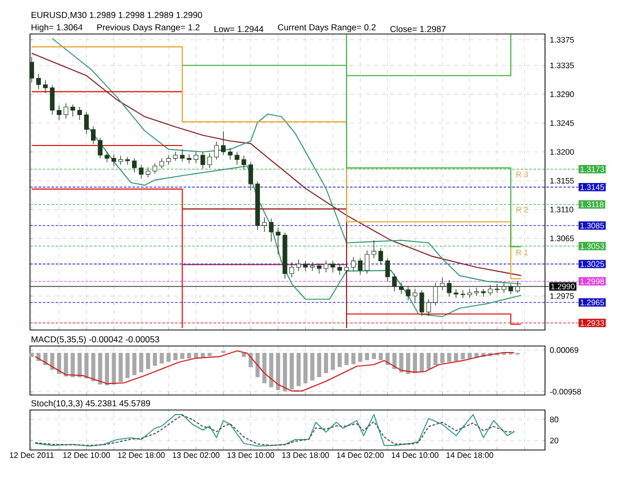 The width and height of the screenshot is (640, 480). Describe the element at coordinates (562, 296) in the screenshot. I see `y-tick-label: 1.2975` at that location.